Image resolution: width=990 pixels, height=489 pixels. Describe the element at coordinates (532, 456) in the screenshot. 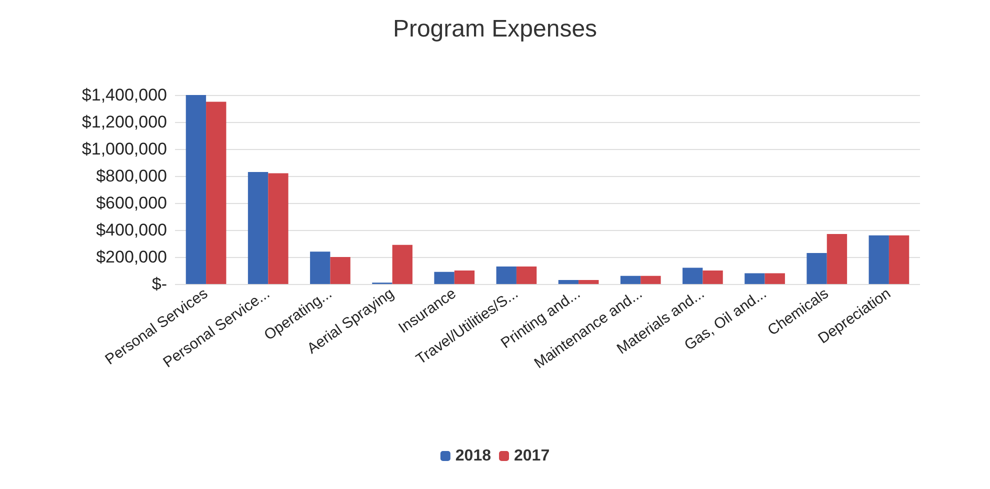

I see `legend-label: 2017` at that location.